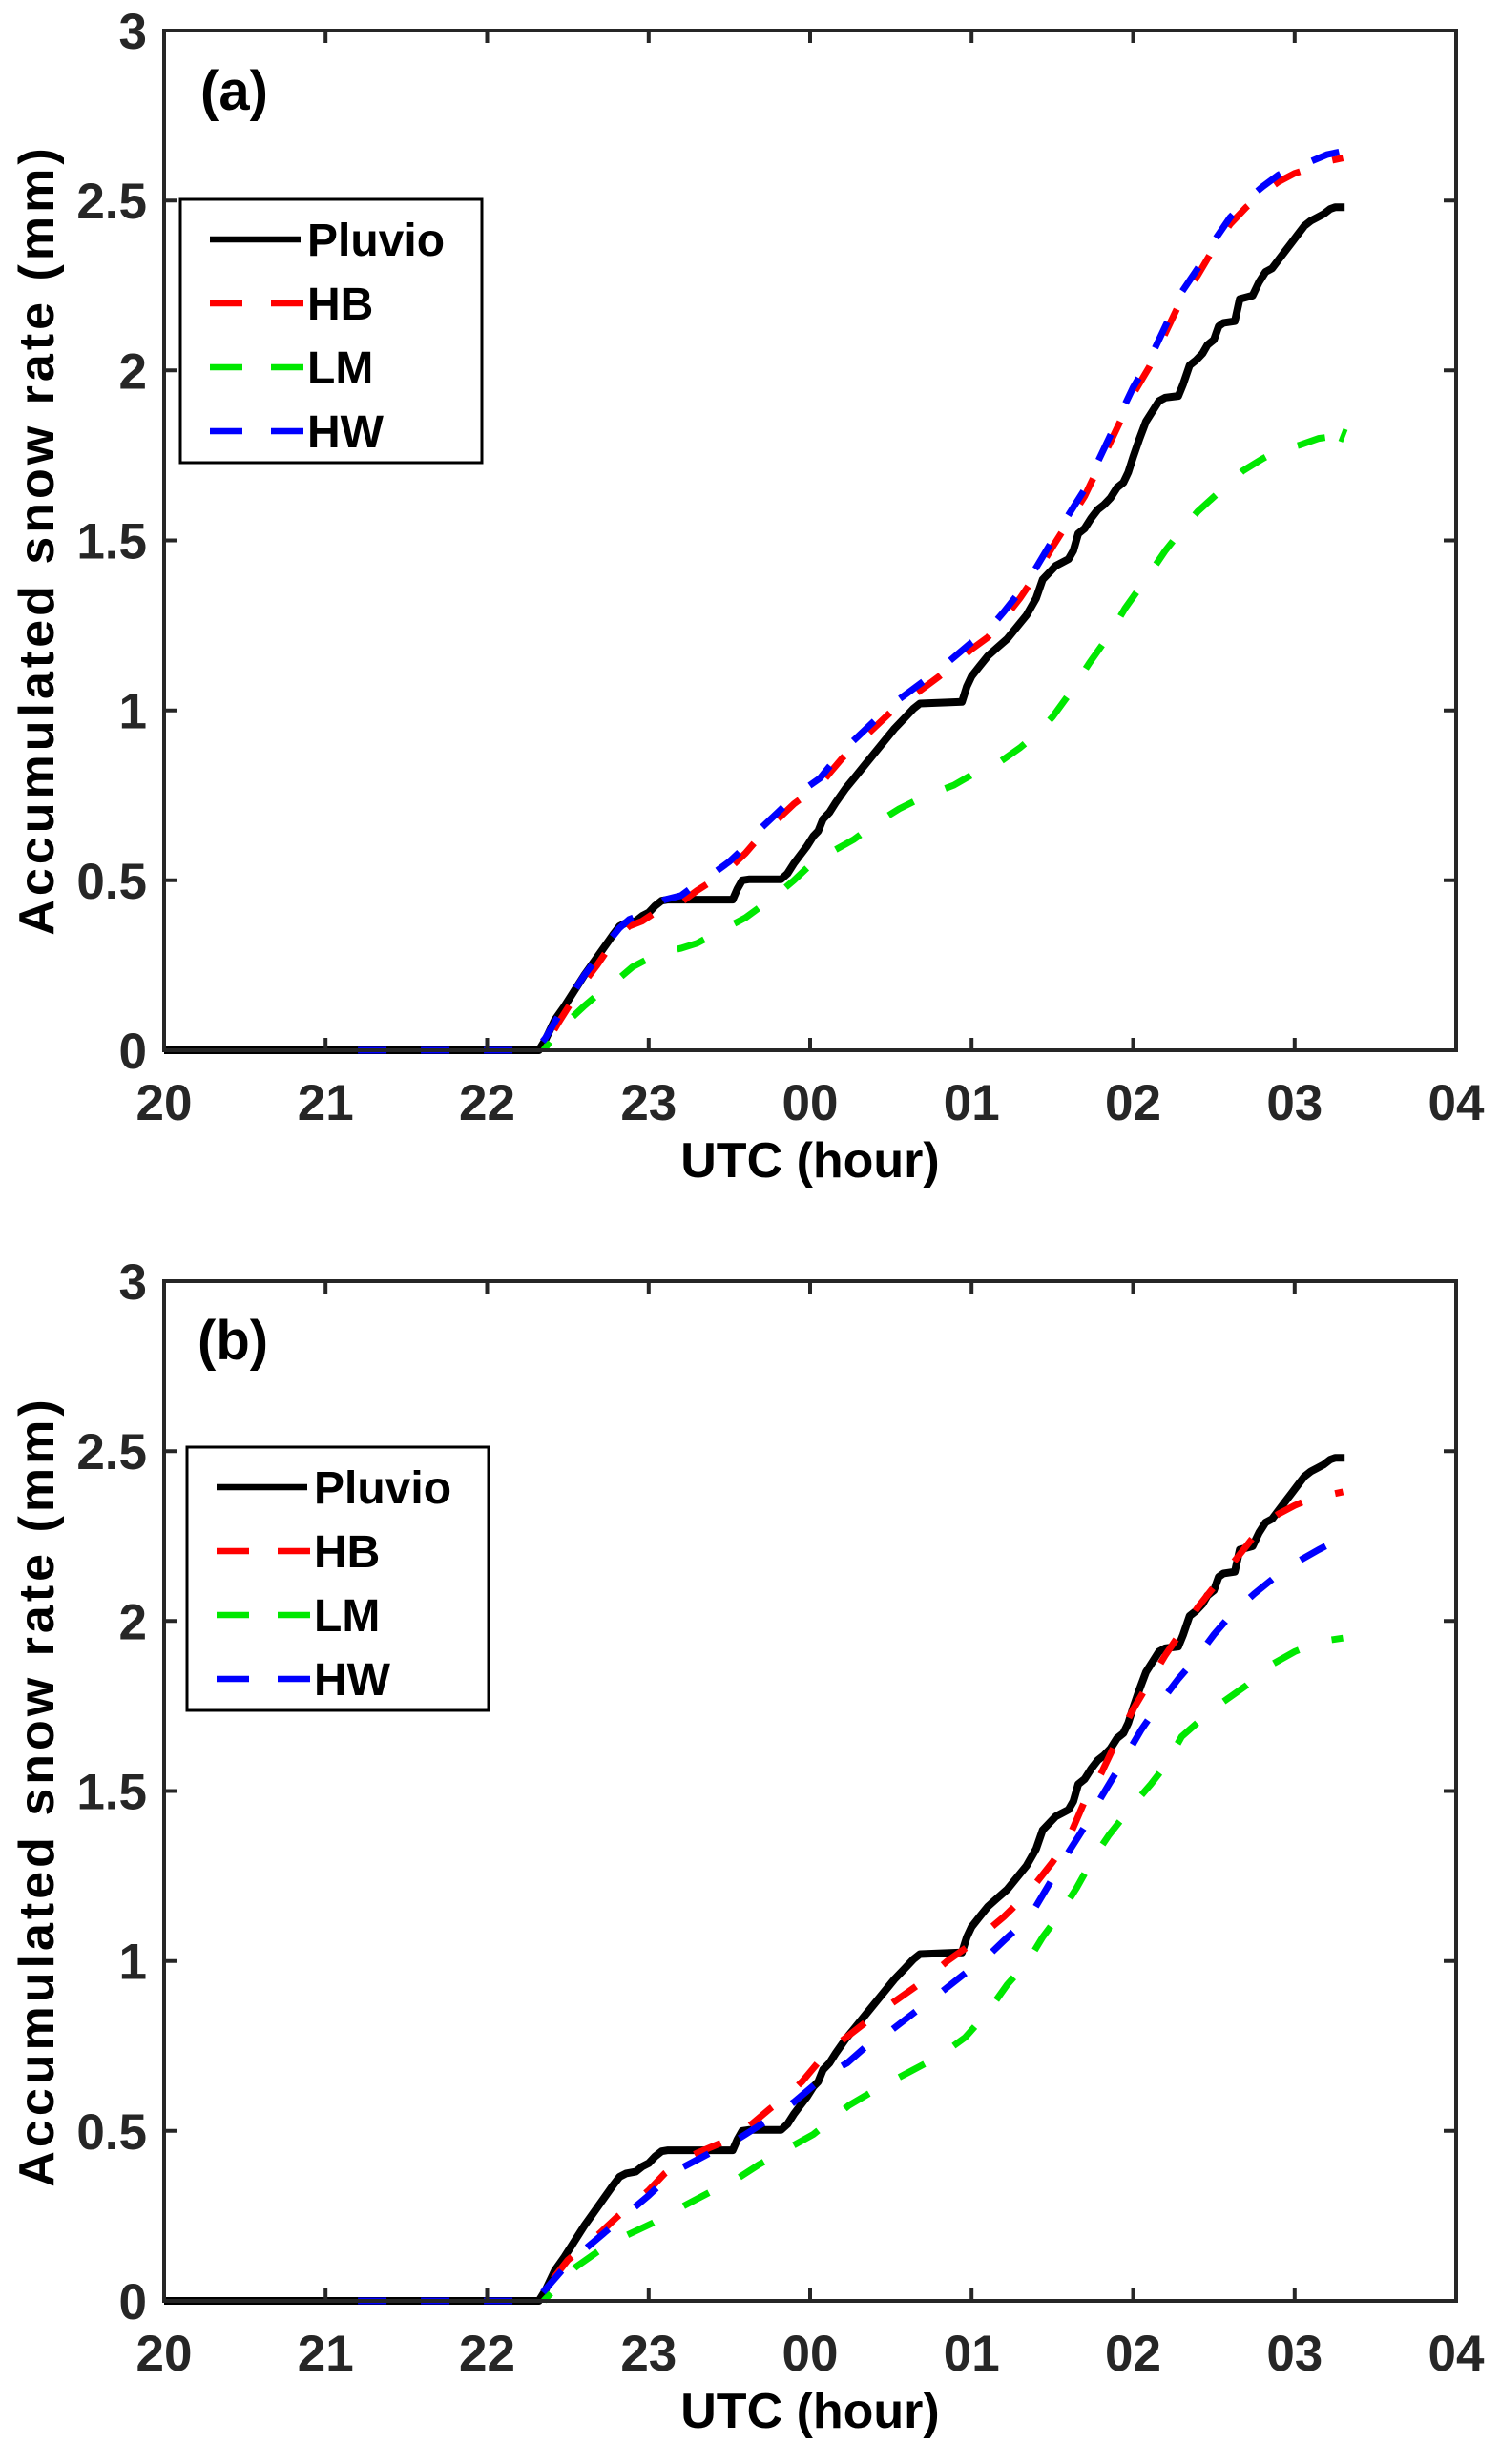 The width and height of the screenshot is (1500, 2464). Describe the element at coordinates (234, 91) in the screenshot. I see `svg-text: (a)` at that location.